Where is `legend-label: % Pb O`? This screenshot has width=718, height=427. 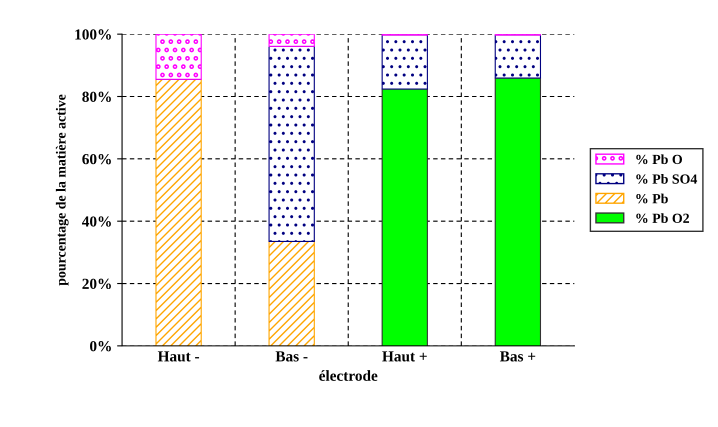
legend-label: % Pb O is located at coordinates (659, 159).